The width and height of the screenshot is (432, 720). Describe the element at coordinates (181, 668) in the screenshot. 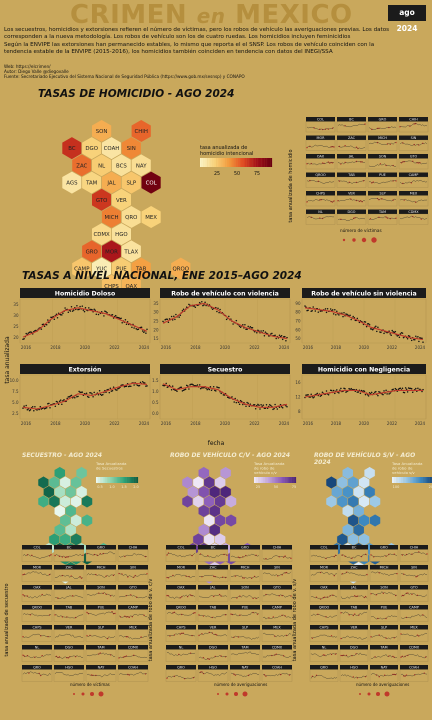

I see `panel-label: QRO` at that location.